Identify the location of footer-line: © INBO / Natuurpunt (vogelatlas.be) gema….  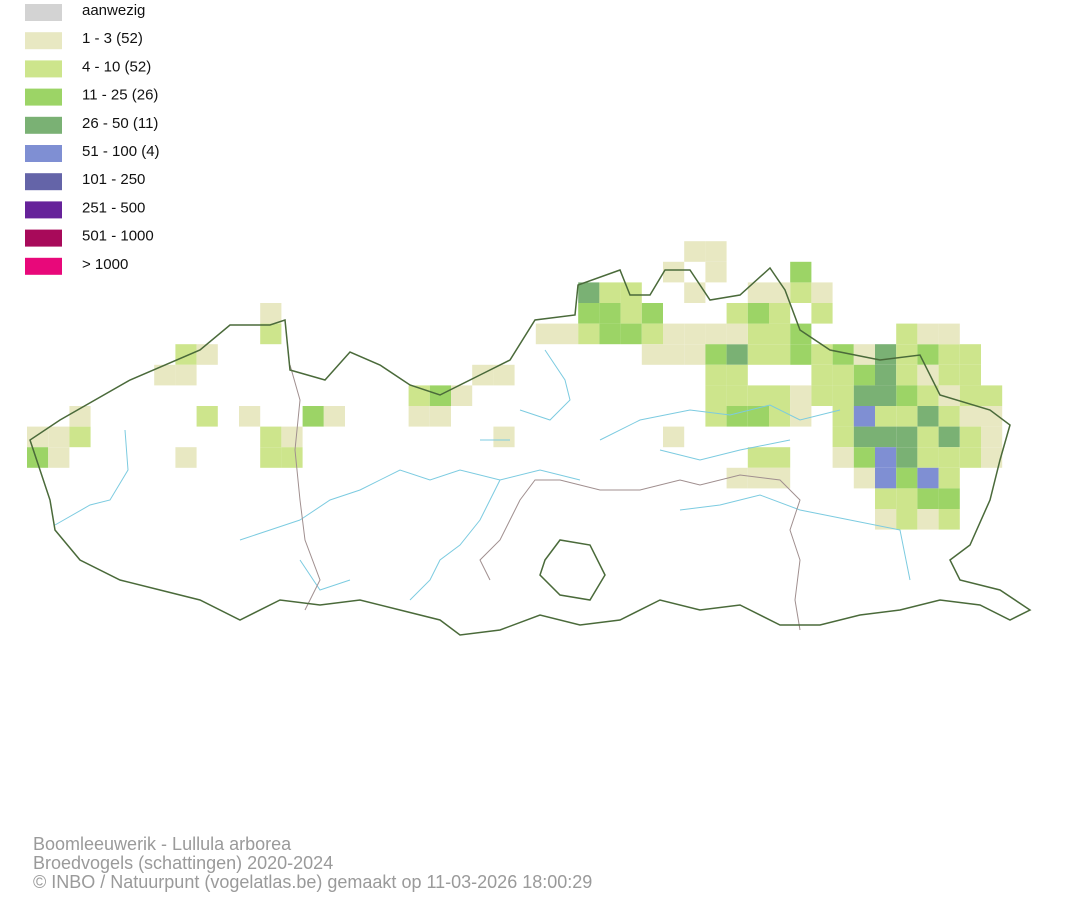
(312, 882).